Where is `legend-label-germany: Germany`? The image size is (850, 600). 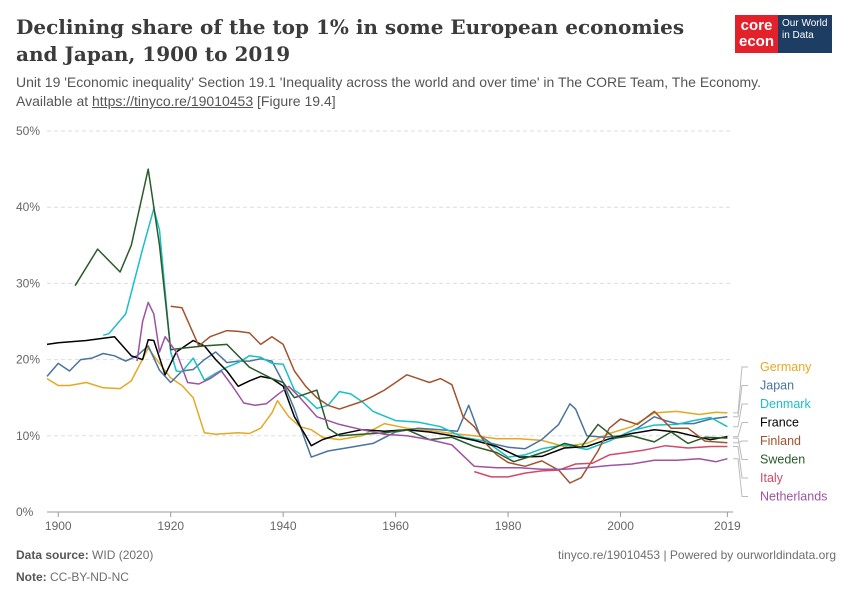
legend-label-germany: Germany is located at coordinates (786, 367).